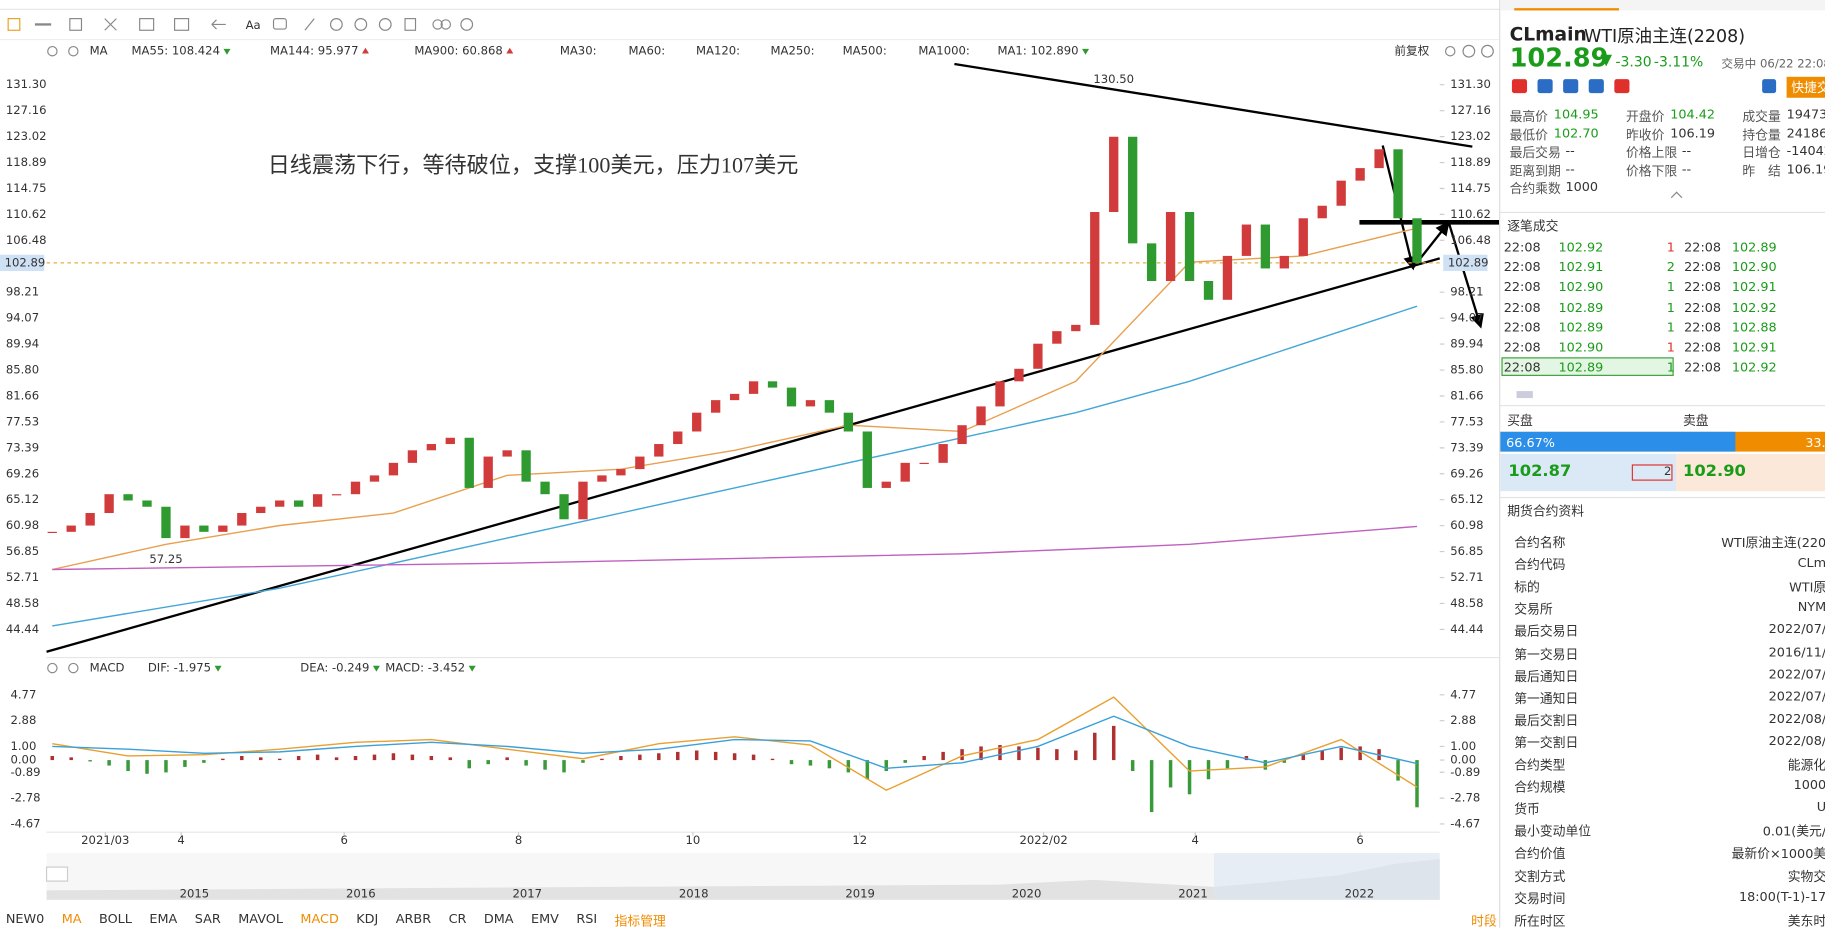 This screenshot has width=1825, height=928. Describe the element at coordinates (1469, 51) in the screenshot. I see `zoom-out-icon` at that location.